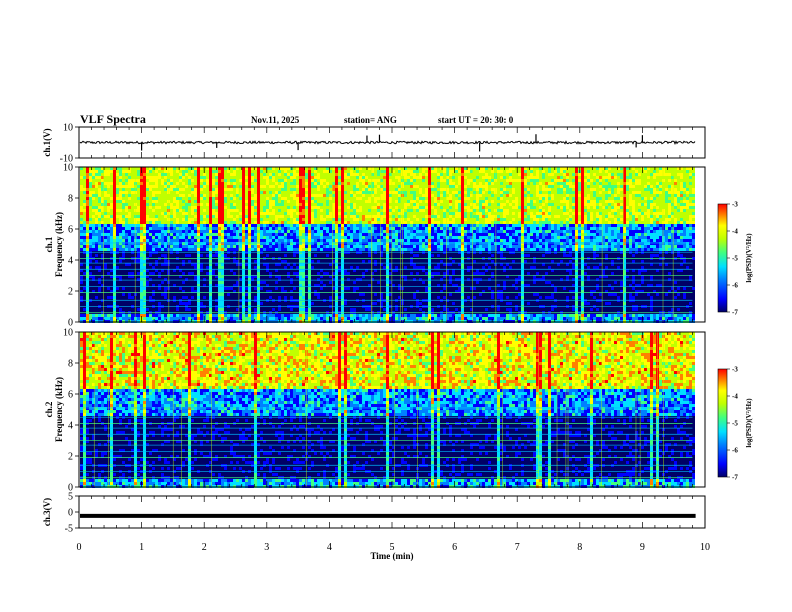 Image resolution: width=792 pixels, height=612 pixels. I want to click on station-label: station= ANG, so click(370, 120).